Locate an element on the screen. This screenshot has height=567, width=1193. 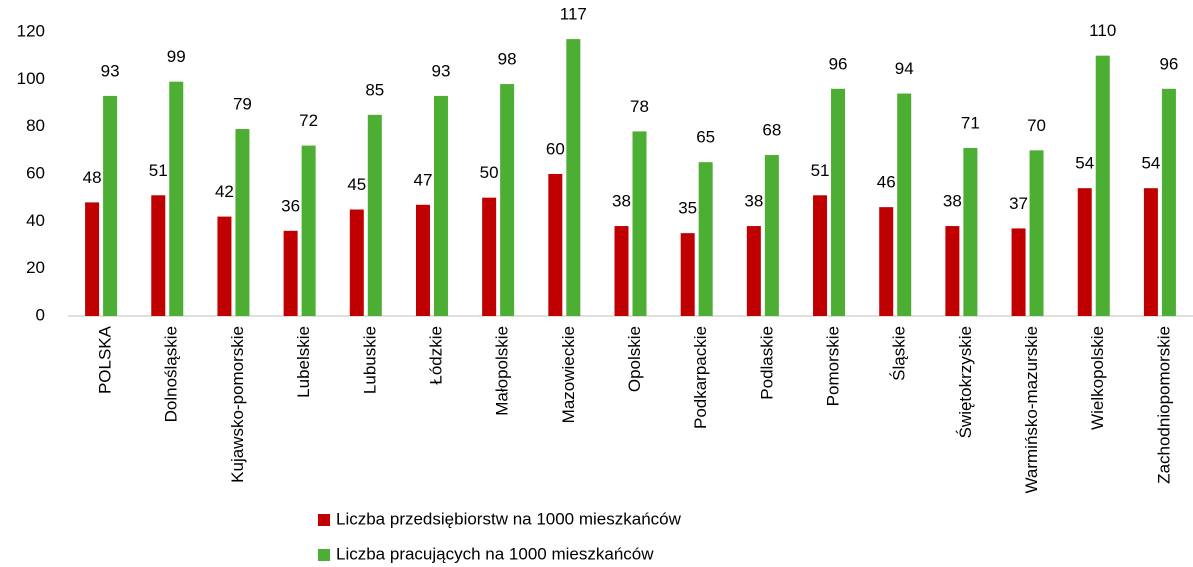
x-tick-label: Podlaskie is located at coordinates (766, 363).